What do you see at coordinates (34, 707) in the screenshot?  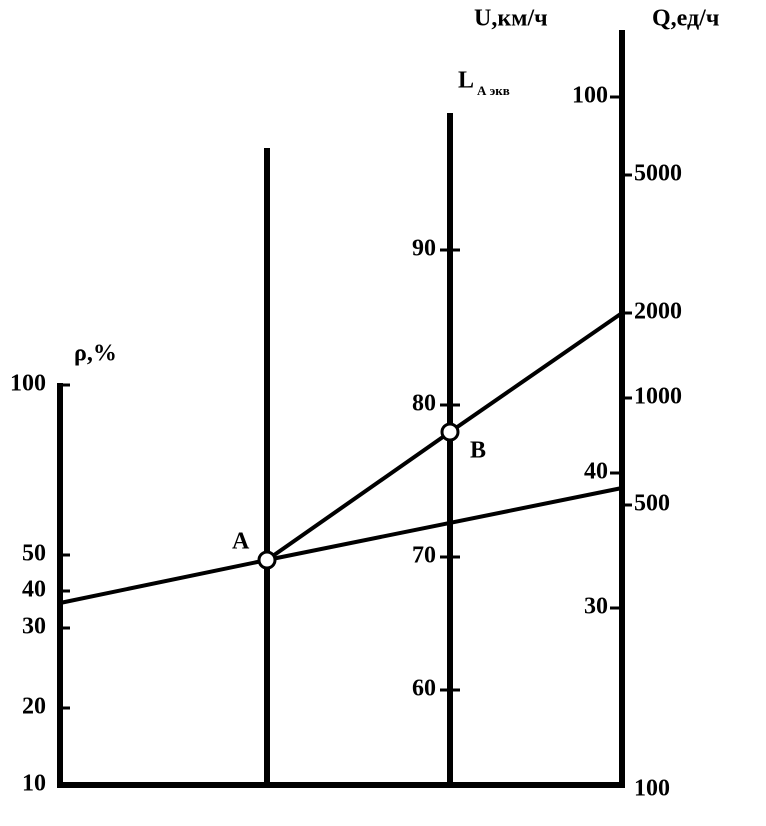 I see `tick-label: 20` at bounding box center [34, 707].